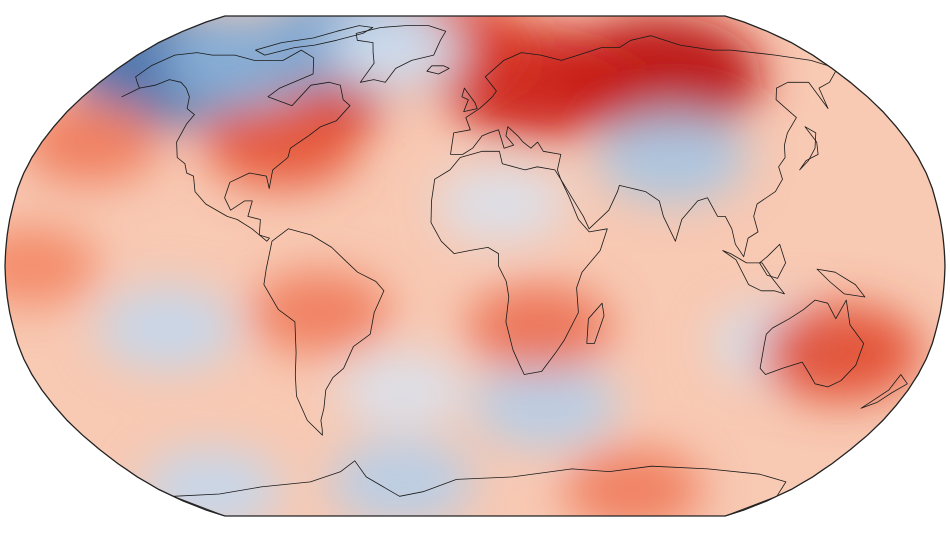  What do you see at coordinates (282, 142) in the screenshot?
I see `anomaly-region-usa-east` at bounding box center [282, 142].